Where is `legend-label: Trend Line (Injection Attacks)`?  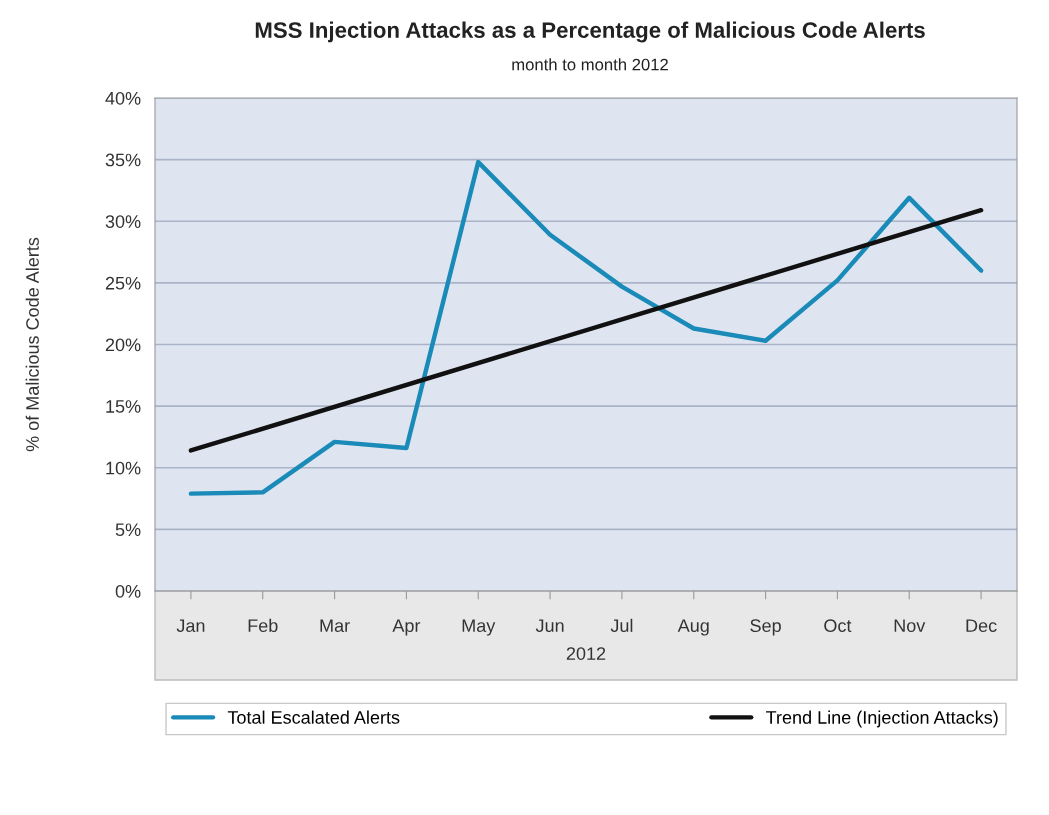
legend-label: Trend Line (Injection Attacks) is located at coordinates (882, 719).